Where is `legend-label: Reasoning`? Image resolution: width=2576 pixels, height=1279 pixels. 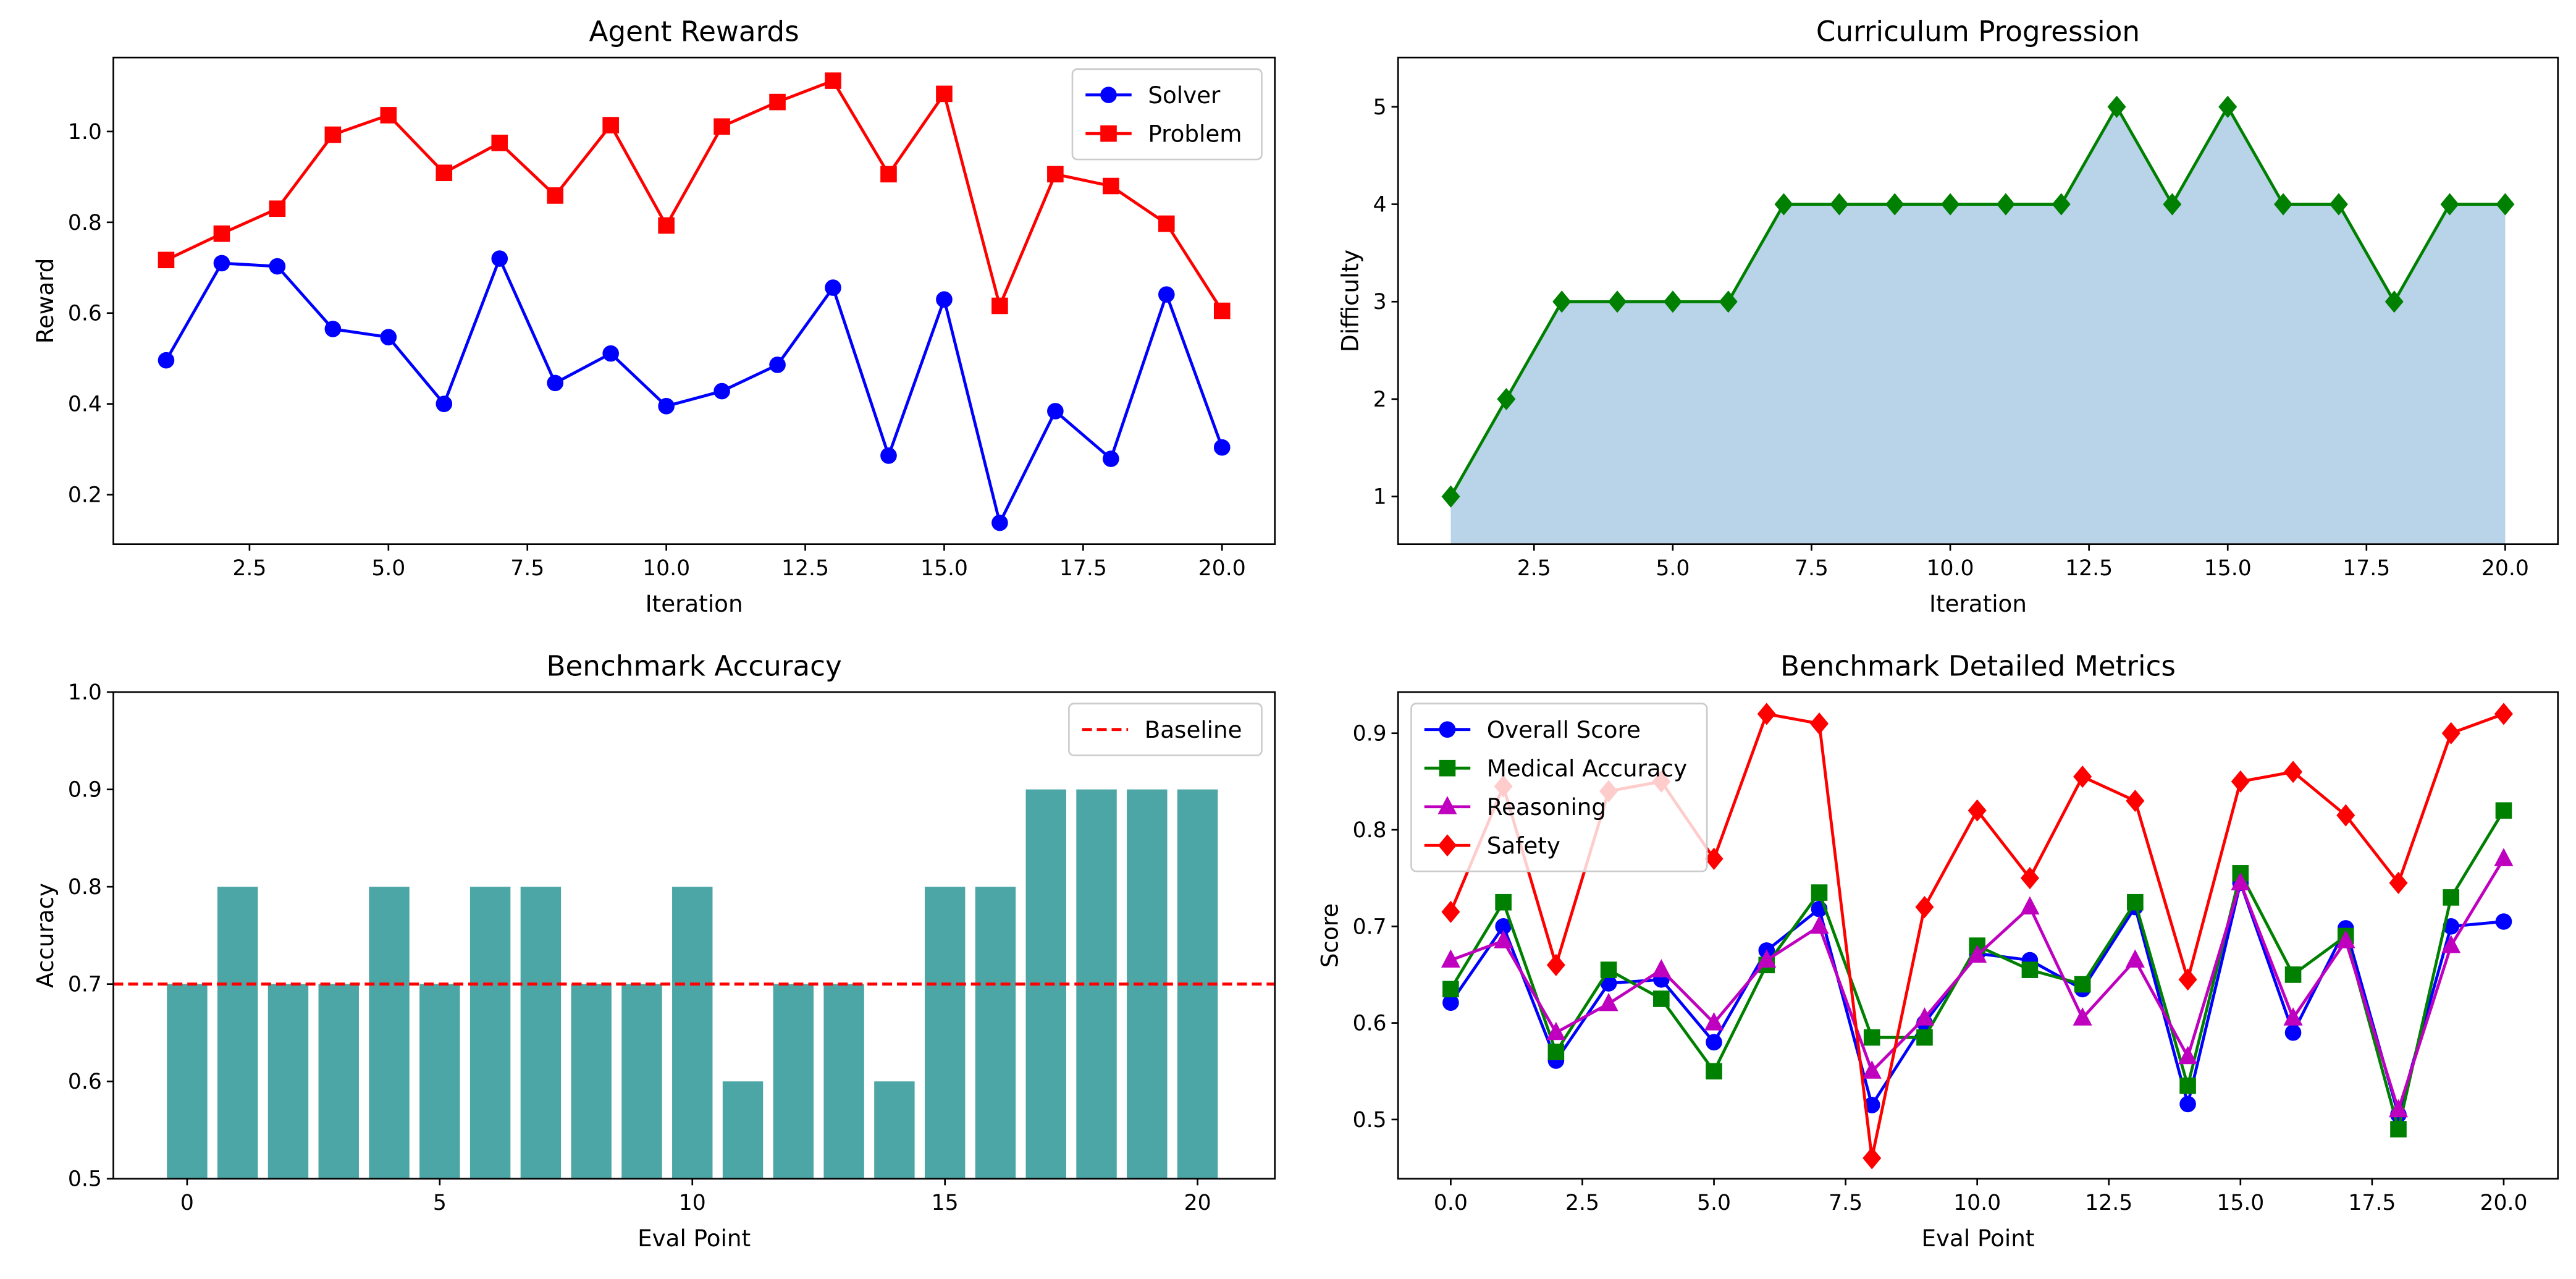
legend-label: Reasoning is located at coordinates (1546, 807).